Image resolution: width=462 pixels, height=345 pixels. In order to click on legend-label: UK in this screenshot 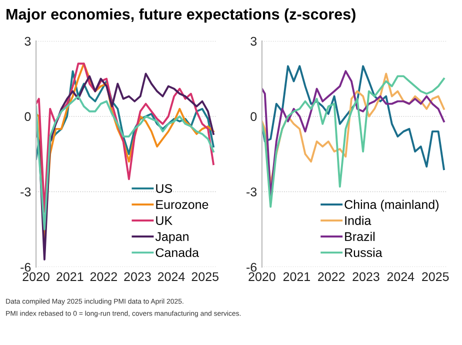, I will do `click(164, 221)`.